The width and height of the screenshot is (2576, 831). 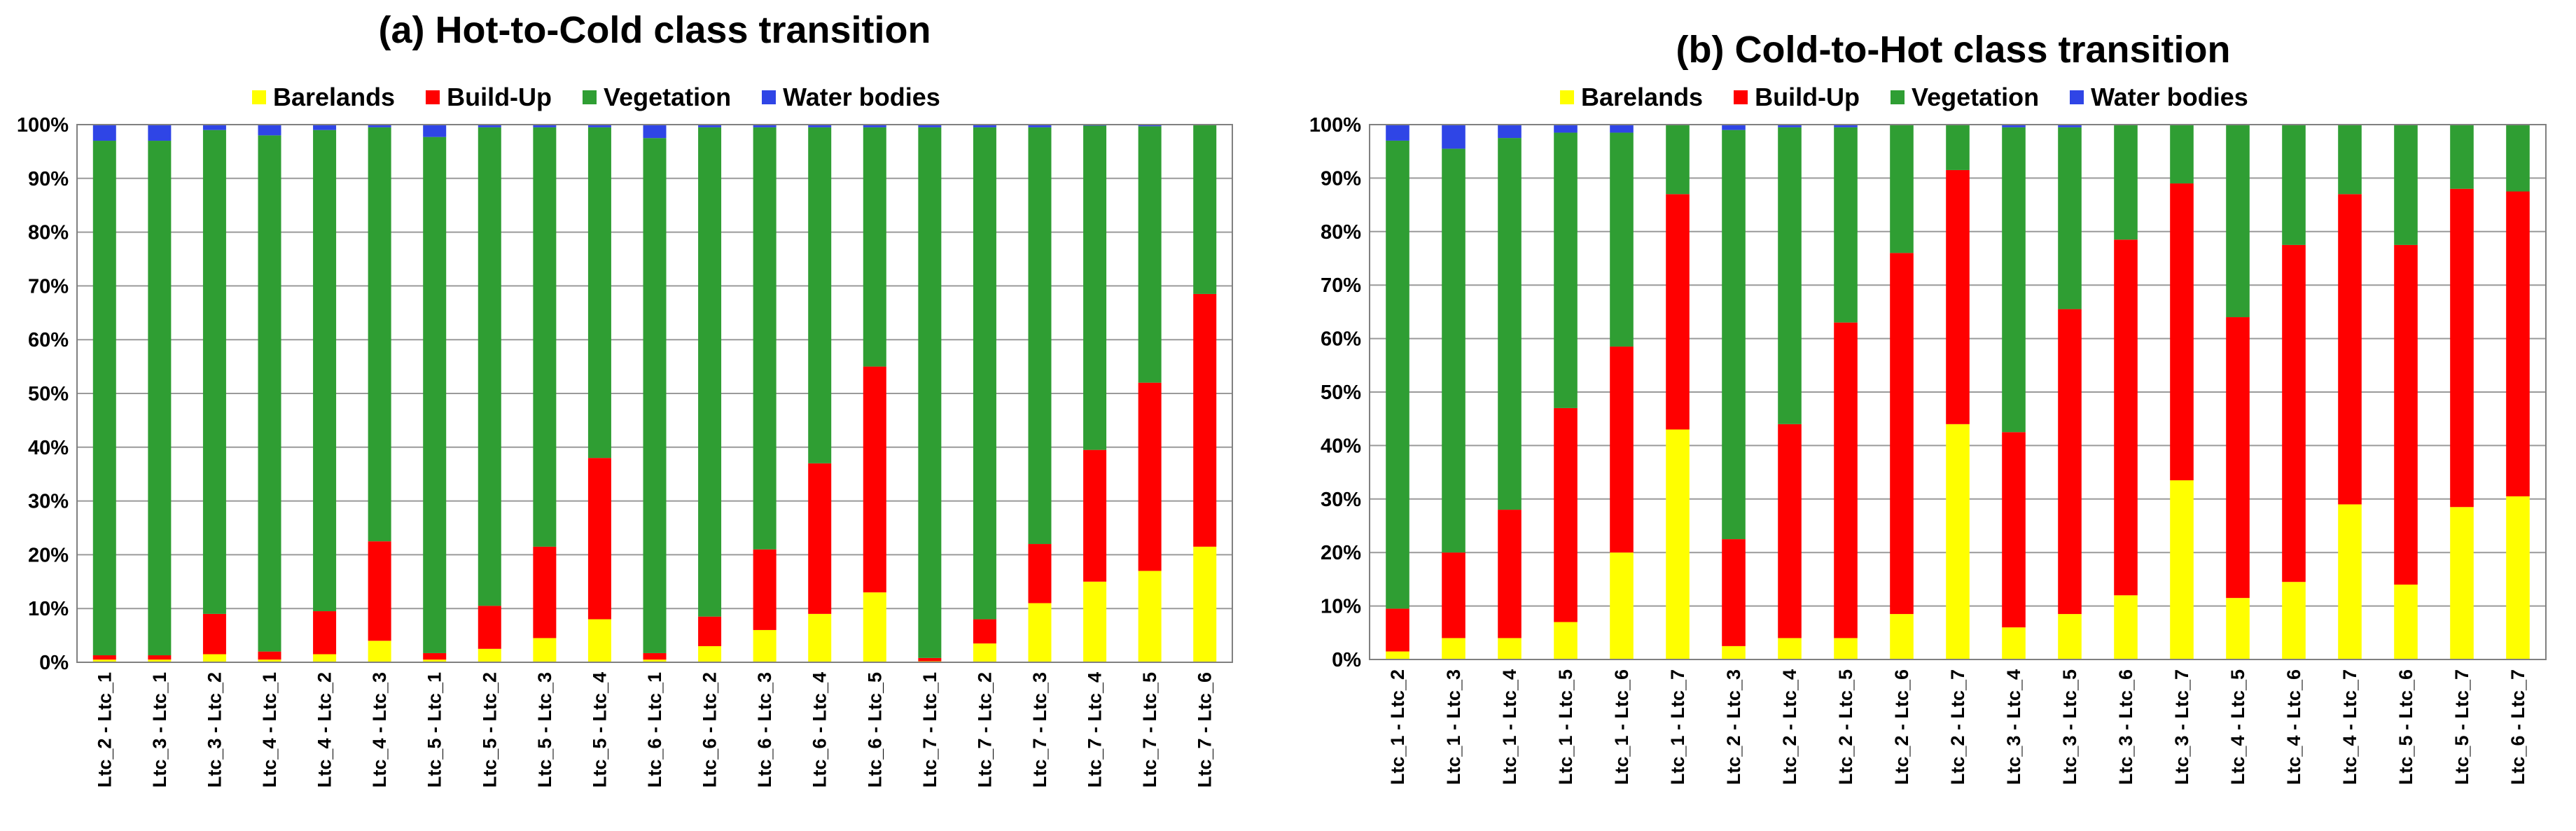 I want to click on x-tick-label: Ltc_7 - Ltc_3, so click(x=1039, y=730).